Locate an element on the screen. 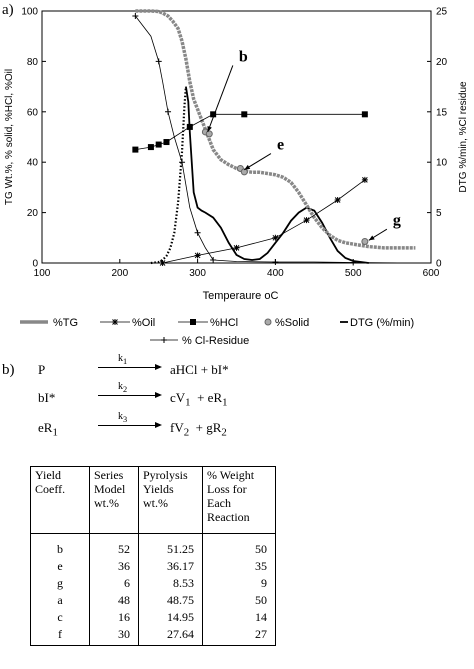  table-row: g 6 8.53 9 is located at coordinates (153, 583).